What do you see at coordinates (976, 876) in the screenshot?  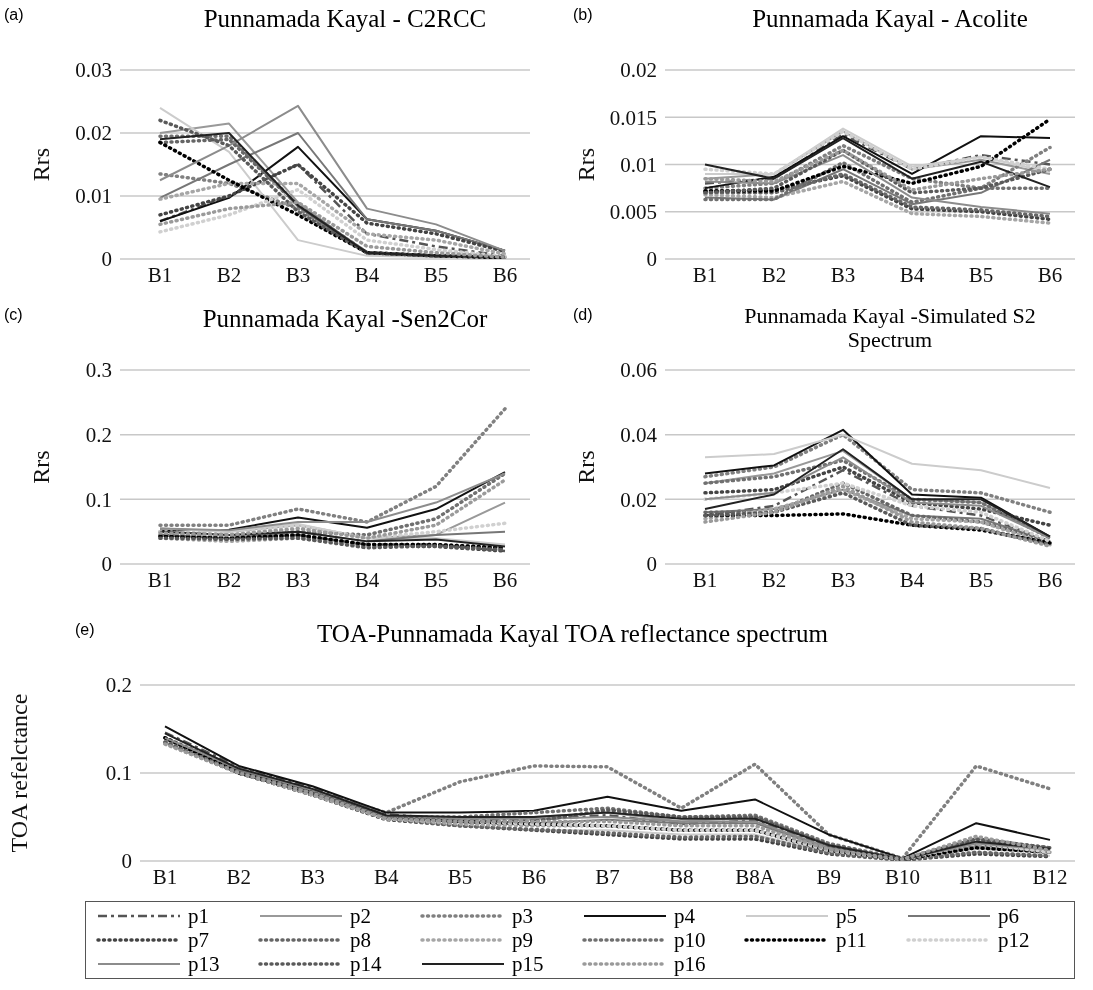 I see `x-tick-label: B11` at bounding box center [976, 876].